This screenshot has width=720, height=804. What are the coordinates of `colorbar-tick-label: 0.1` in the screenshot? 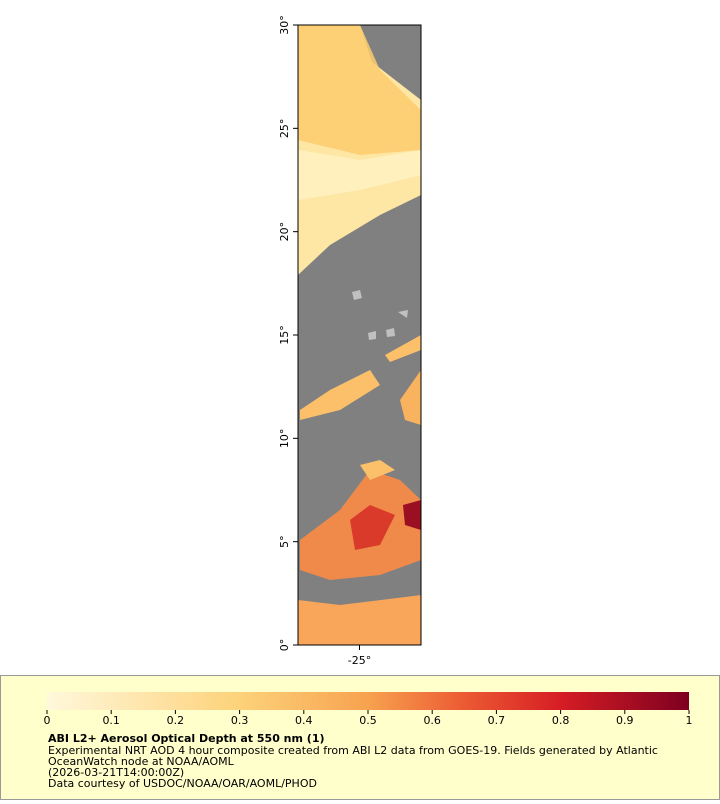 It's located at (111, 720).